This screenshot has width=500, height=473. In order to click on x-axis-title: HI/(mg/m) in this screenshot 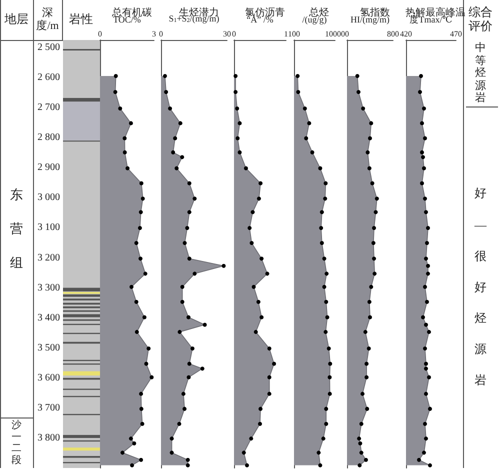, I will do `click(370, 19)`.